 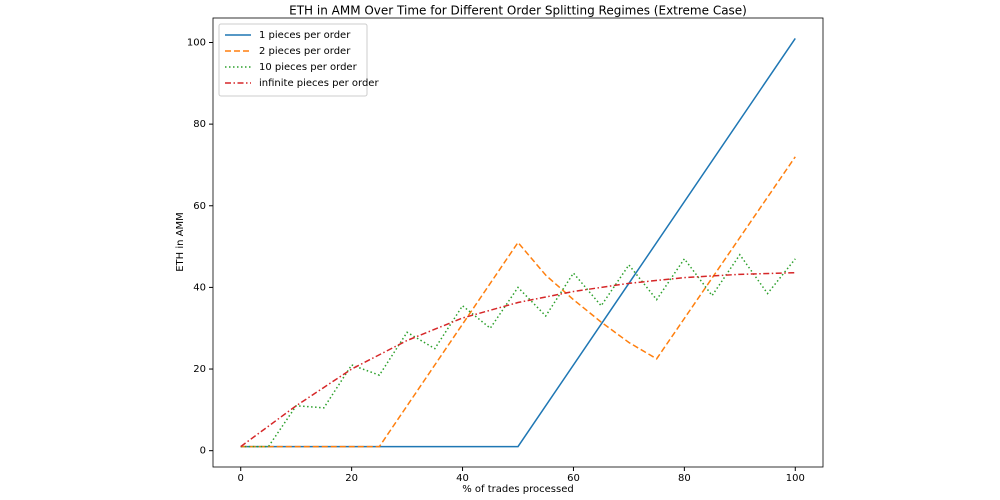 I want to click on x-tick-label: 80, so click(x=684, y=478).